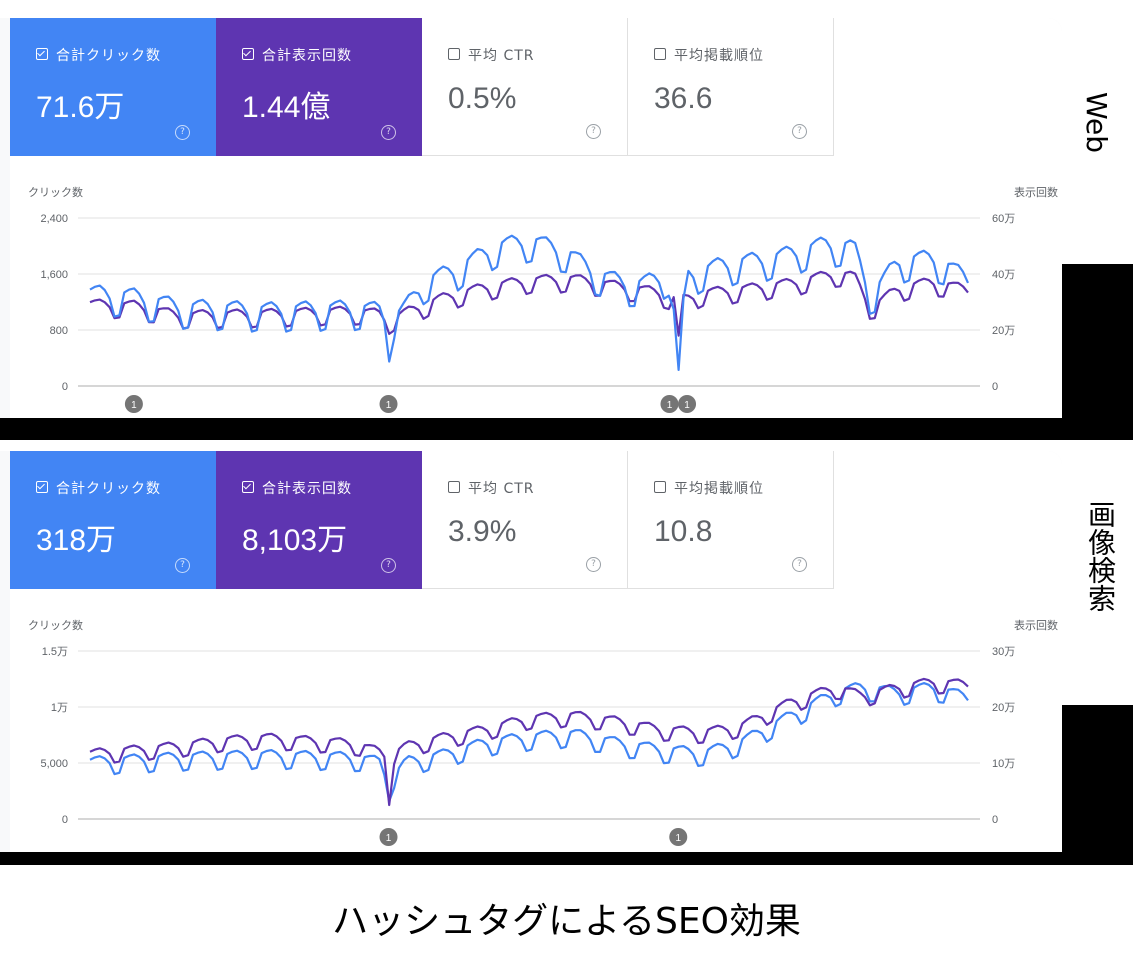 The image size is (1133, 978). Describe the element at coordinates (319, 520) in the screenshot. I see `image-total-impressions-card: 合計表示回数 8,103万 ?` at that location.